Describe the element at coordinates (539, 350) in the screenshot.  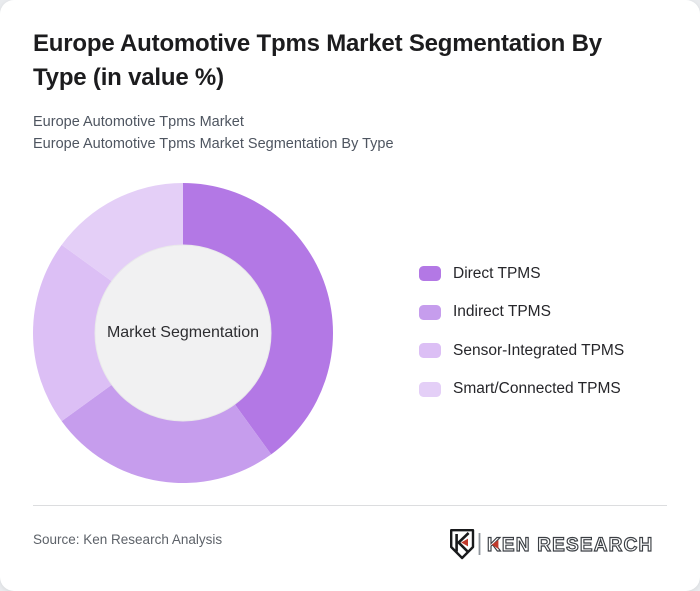
I see `legend-label: Sensor-Integrated TPMS` at that location.